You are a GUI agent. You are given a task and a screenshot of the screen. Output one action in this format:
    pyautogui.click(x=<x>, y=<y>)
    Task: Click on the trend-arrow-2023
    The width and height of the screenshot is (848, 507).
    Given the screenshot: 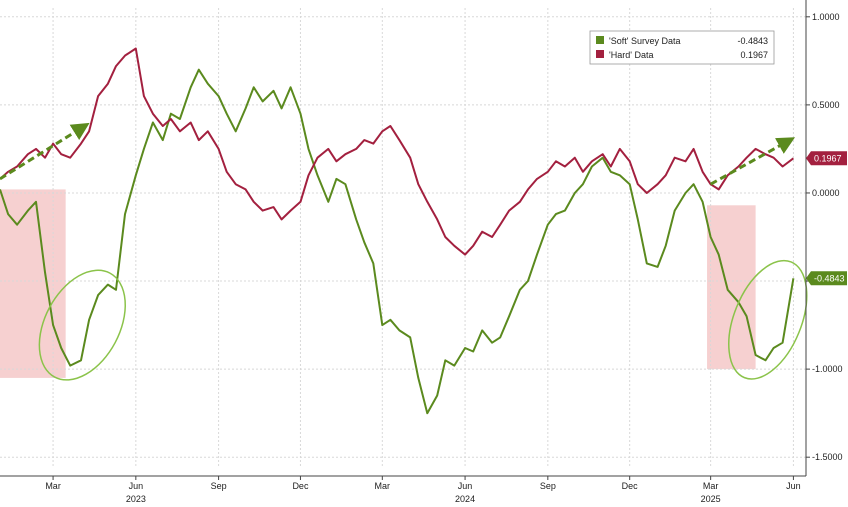 What is the action you would take?
    pyautogui.click(x=45, y=151)
    